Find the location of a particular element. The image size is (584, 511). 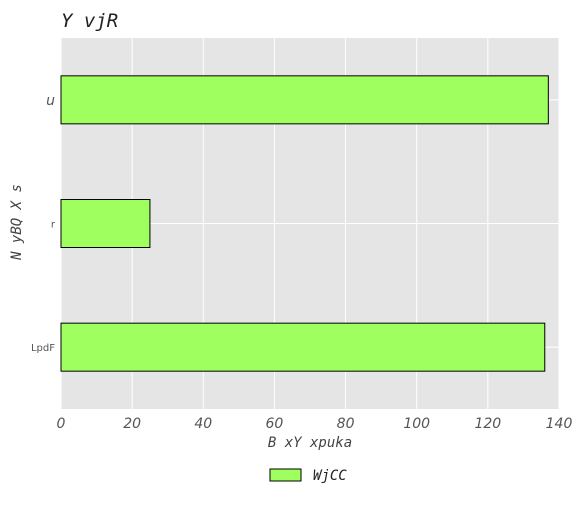

x-tick-label: 40 is located at coordinates (203, 424).